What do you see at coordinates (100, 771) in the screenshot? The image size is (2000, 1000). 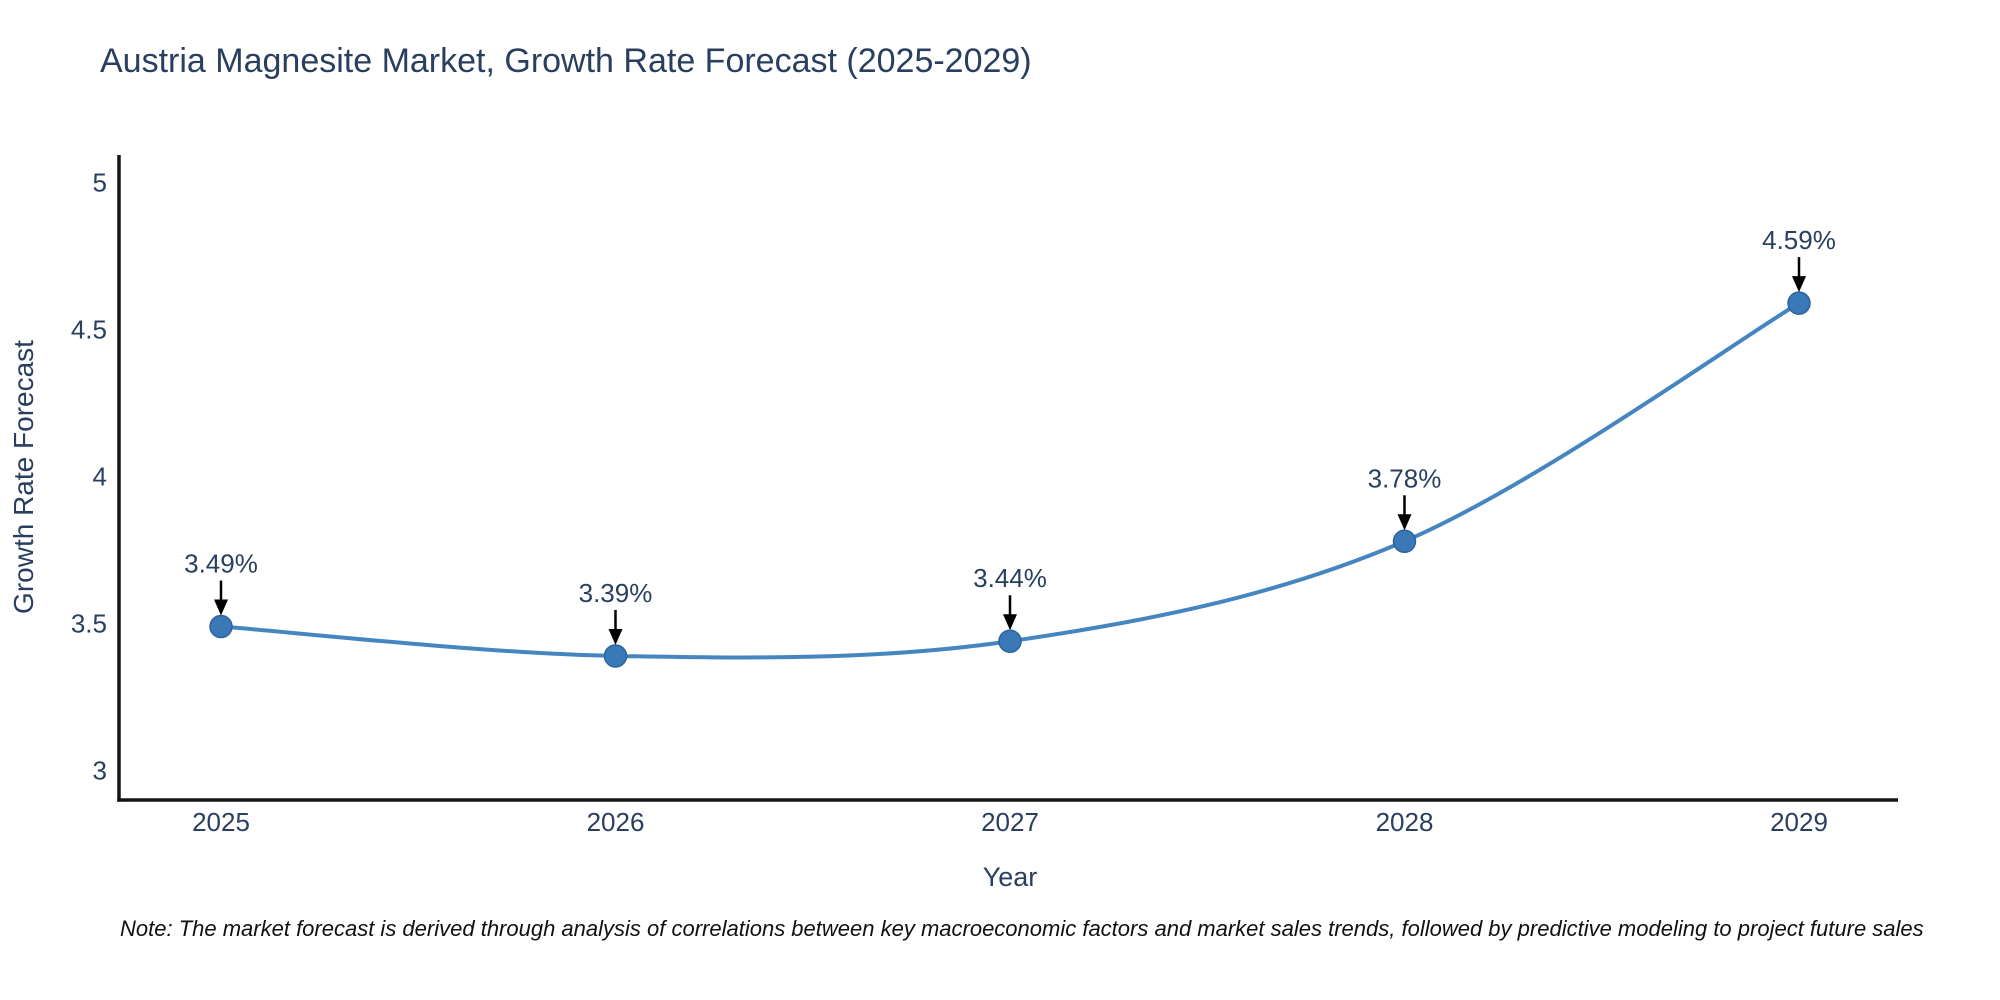 I see `y-tick-label: 3` at bounding box center [100, 771].